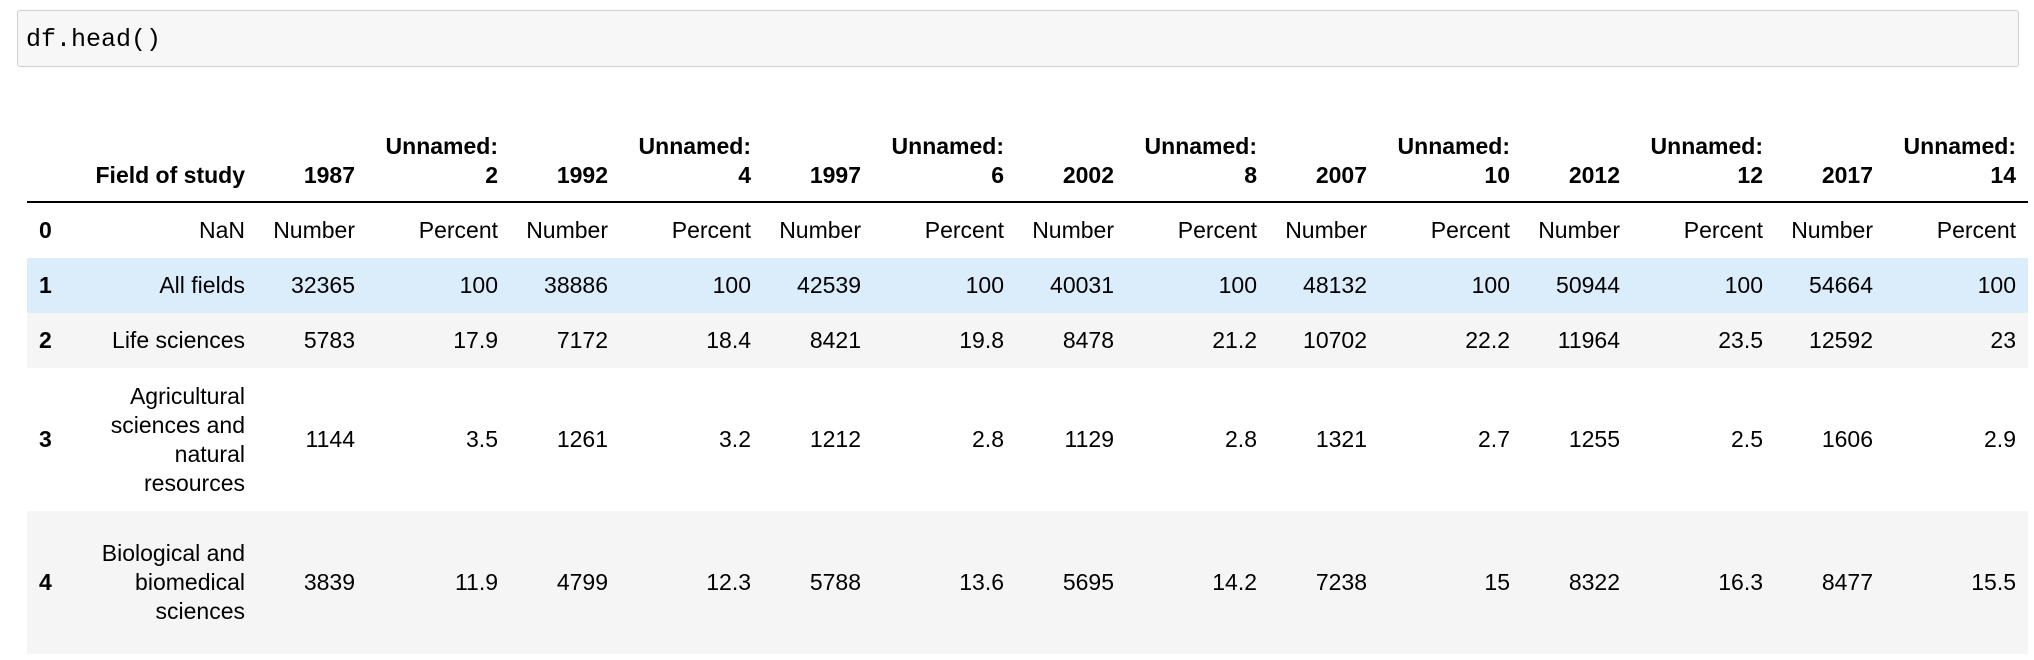  What do you see at coordinates (565, 155) in the screenshot?
I see `column-header: 1992` at bounding box center [565, 155].